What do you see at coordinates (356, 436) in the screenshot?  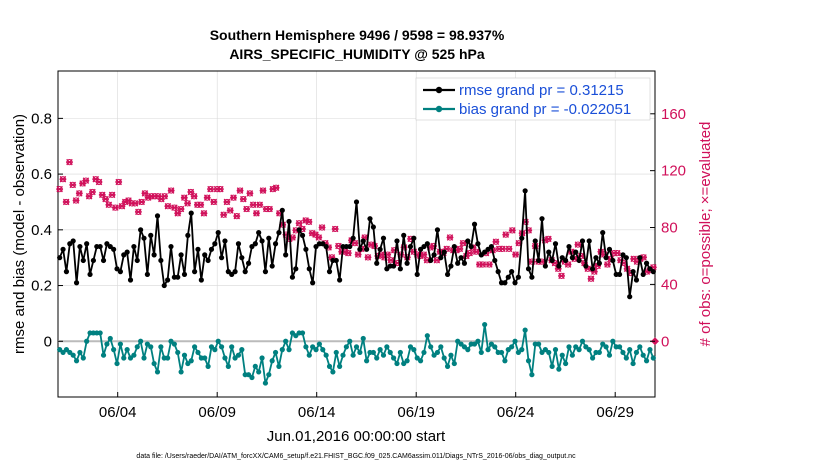 I see `x-axis-label: Jun.01,2016 00:00:00 start` at bounding box center [356, 436].